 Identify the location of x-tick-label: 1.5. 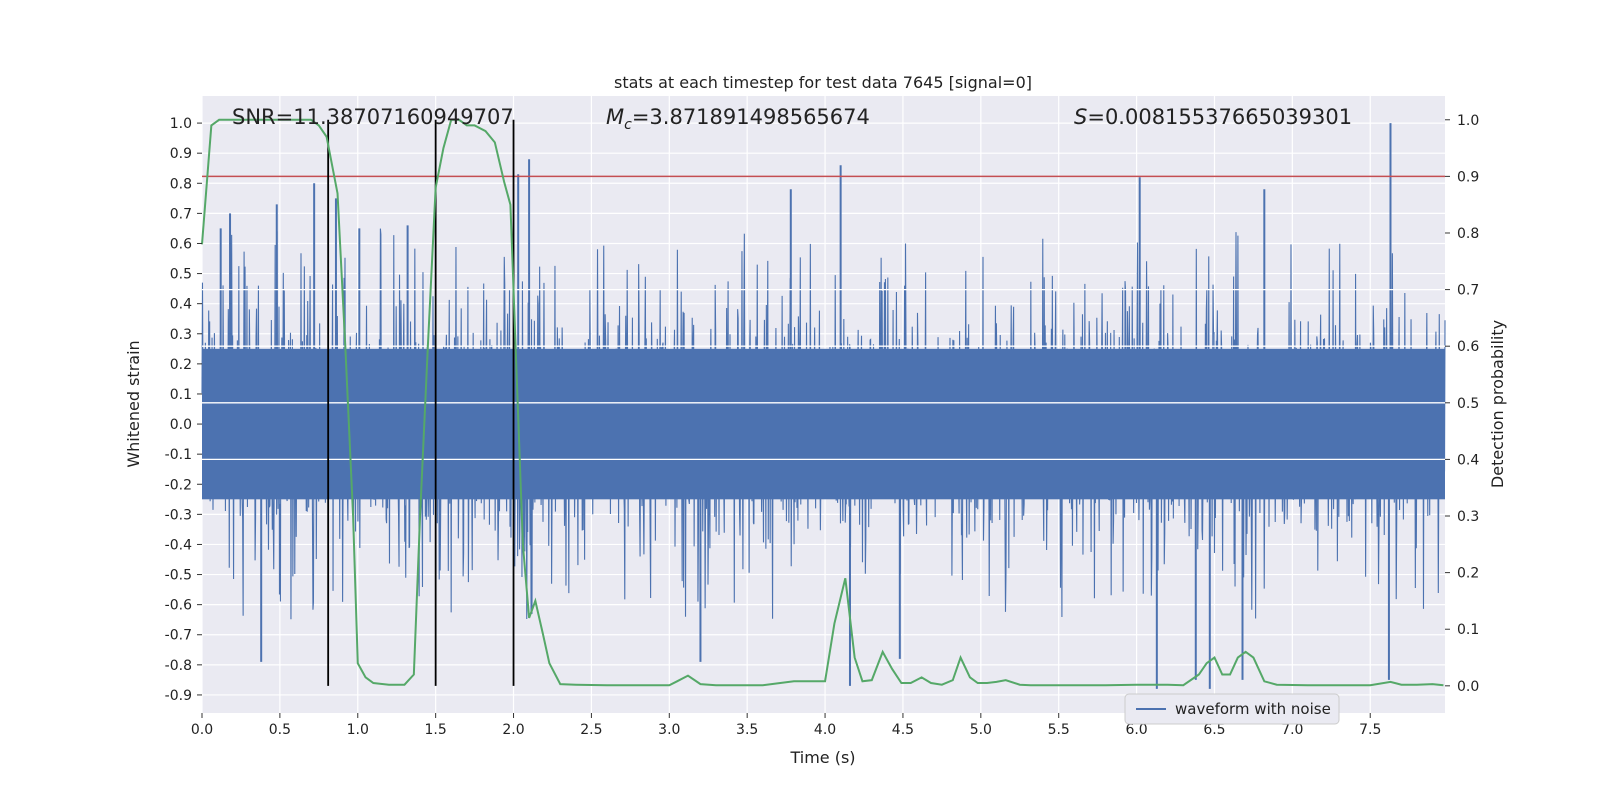
(436, 730).